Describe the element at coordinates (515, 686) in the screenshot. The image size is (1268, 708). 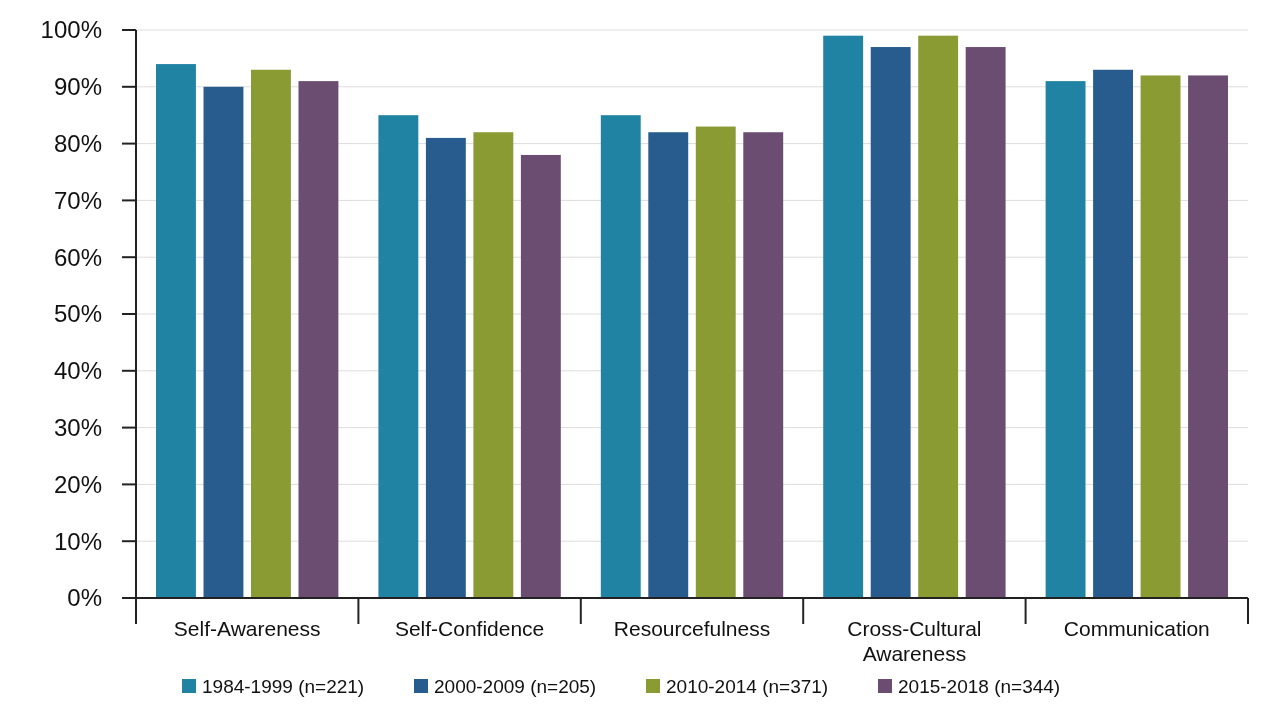
I see `legend-label: 2000-2009 (n=205)` at that location.